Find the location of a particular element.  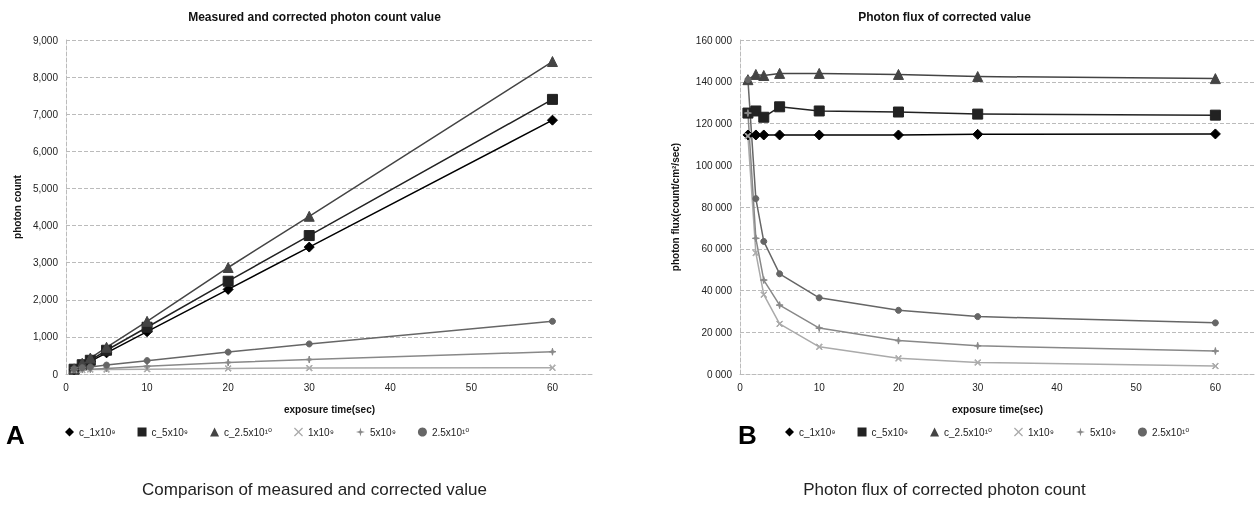

text: Comparison of measured and corrected value is located at coordinates (314, 489).